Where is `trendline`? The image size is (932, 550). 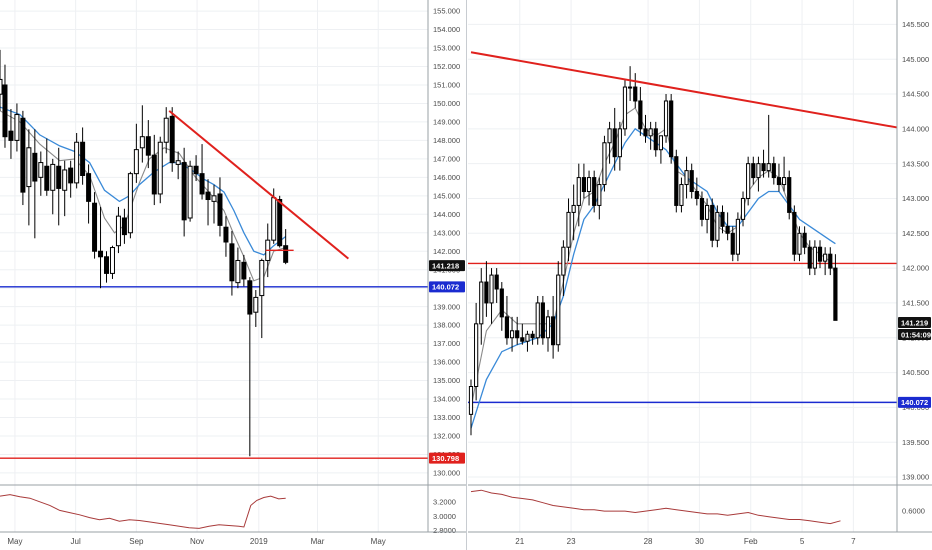
trendline is located at coordinates (684, 90).